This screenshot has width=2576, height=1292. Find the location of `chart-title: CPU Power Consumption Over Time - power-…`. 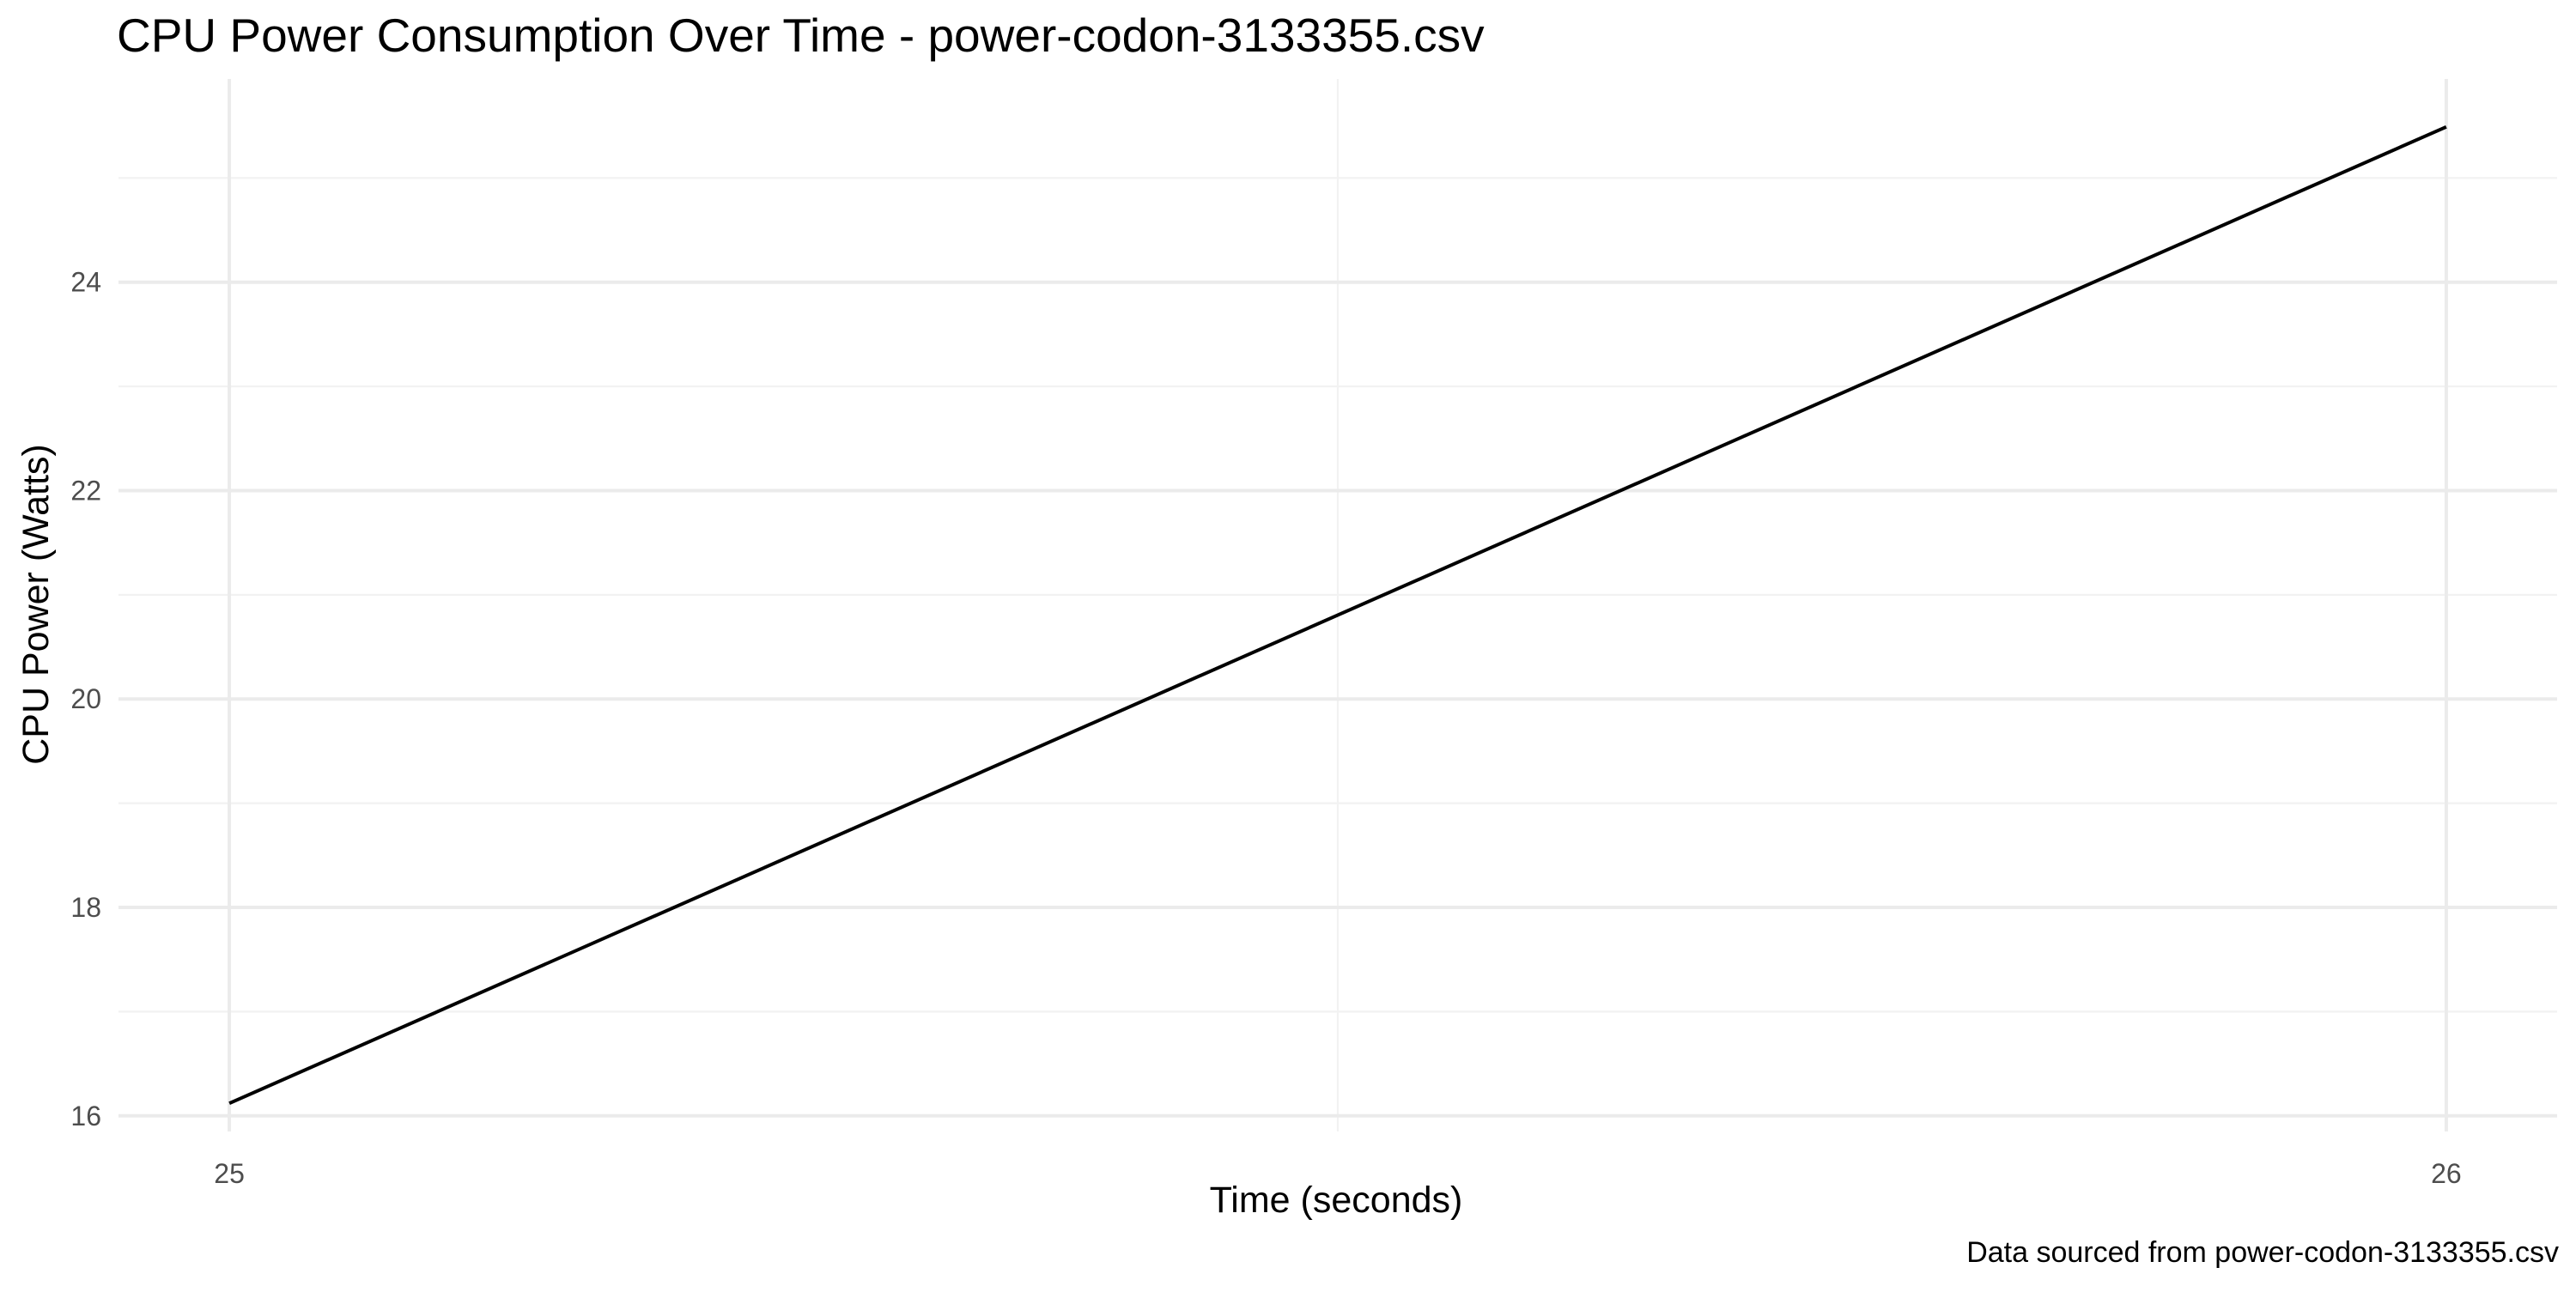

chart-title: CPU Power Consumption Over Time - power-… is located at coordinates (801, 35).